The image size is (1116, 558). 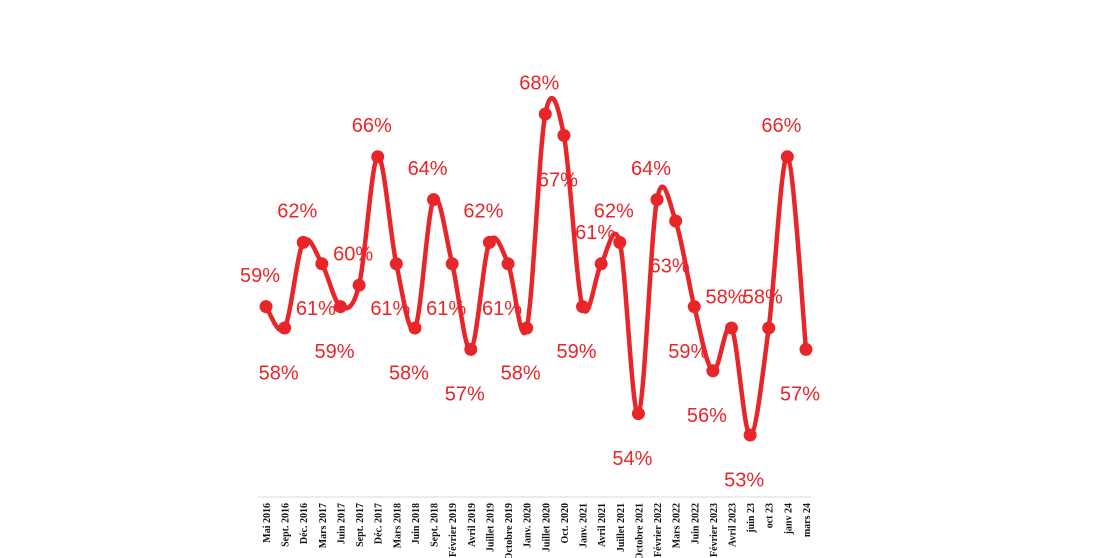 What do you see at coordinates (267, 523) in the screenshot?
I see `x-tick-label: Mai 2016` at bounding box center [267, 523].